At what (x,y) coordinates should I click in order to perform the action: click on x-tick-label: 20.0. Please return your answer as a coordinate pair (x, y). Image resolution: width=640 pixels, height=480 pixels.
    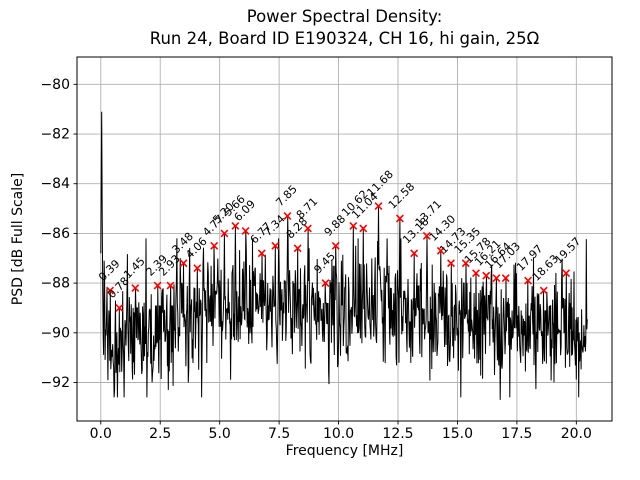
    Looking at the image, I should click on (576, 434).